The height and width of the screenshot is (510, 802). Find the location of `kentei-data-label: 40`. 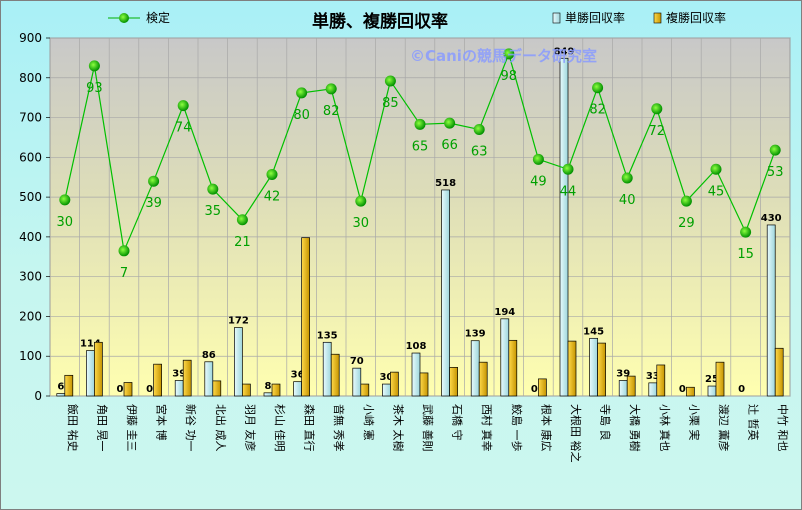

kentei-data-label: 40 is located at coordinates (627, 200).